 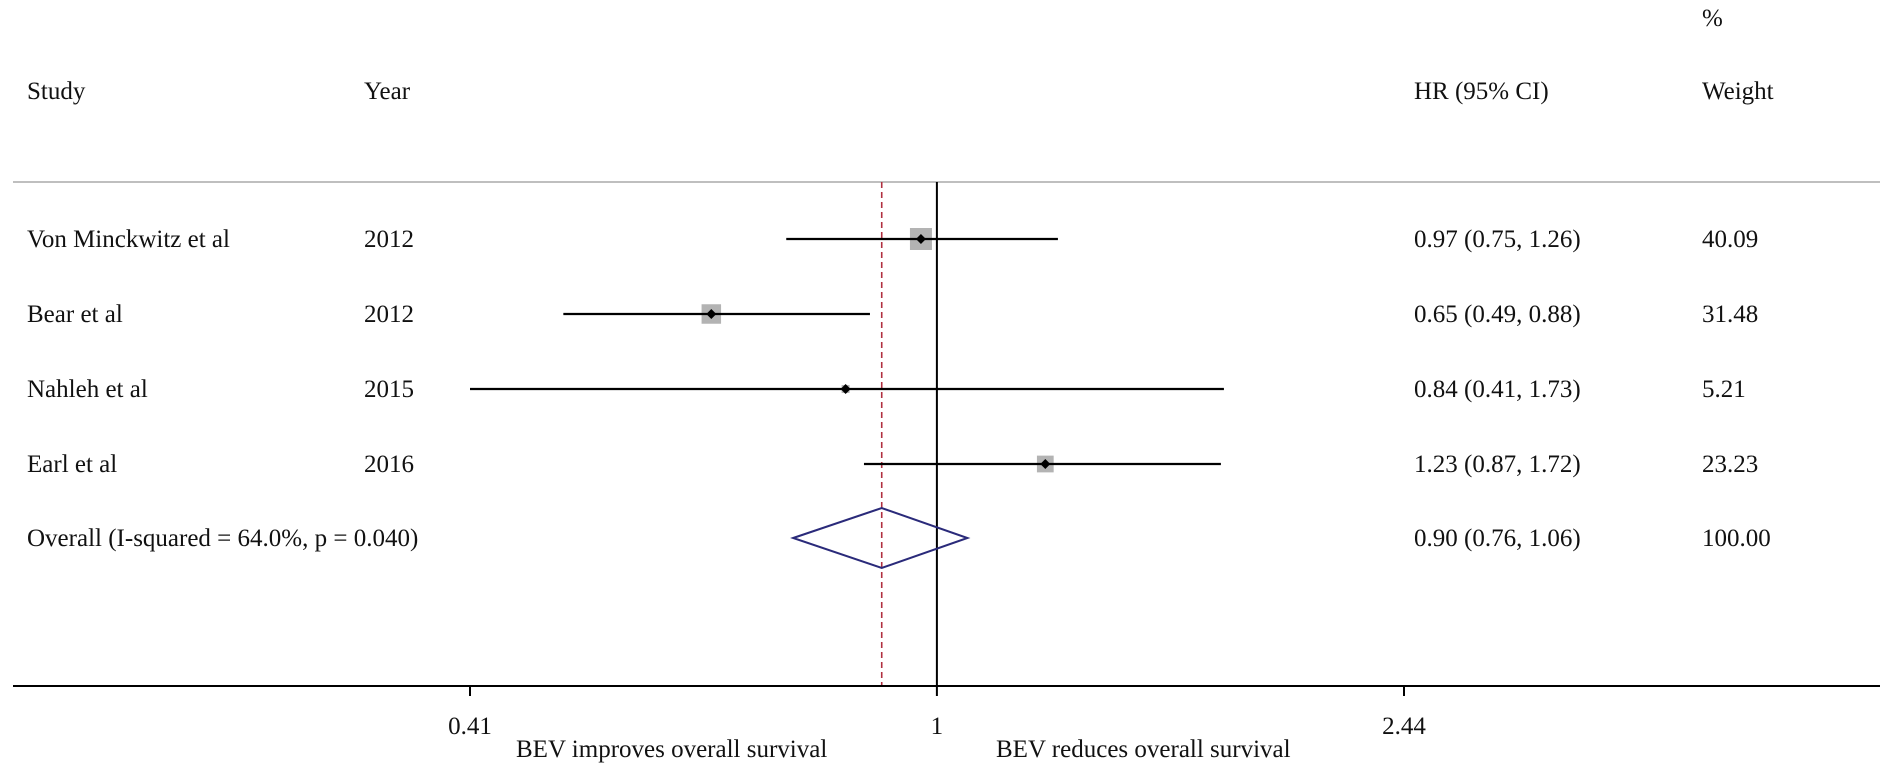 What do you see at coordinates (1497, 389) in the screenshot?
I see `study-hr-ci: 0.84 (0.41, 1.73)` at bounding box center [1497, 389].